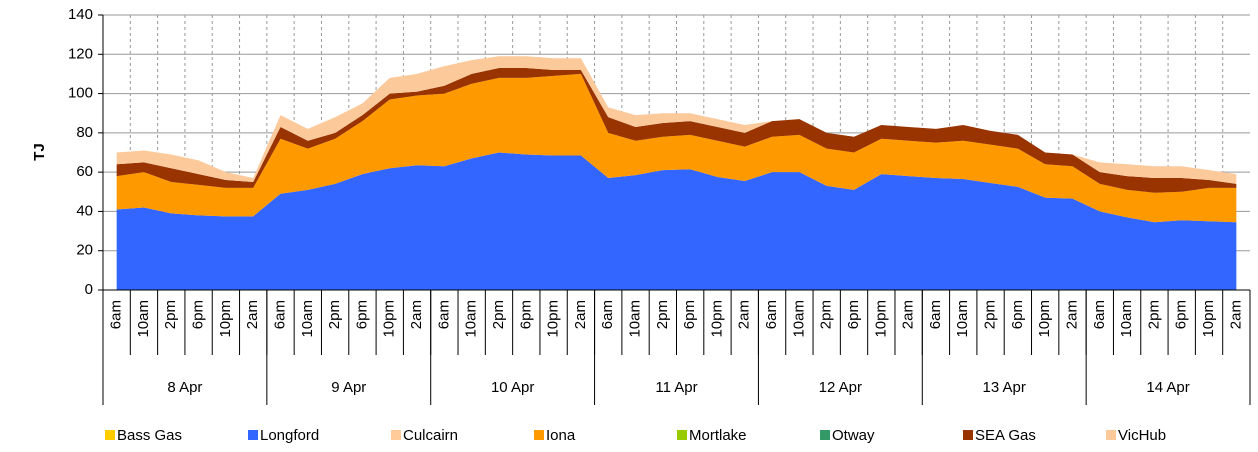  I want to click on day-label: 9 Apr, so click(348, 387).